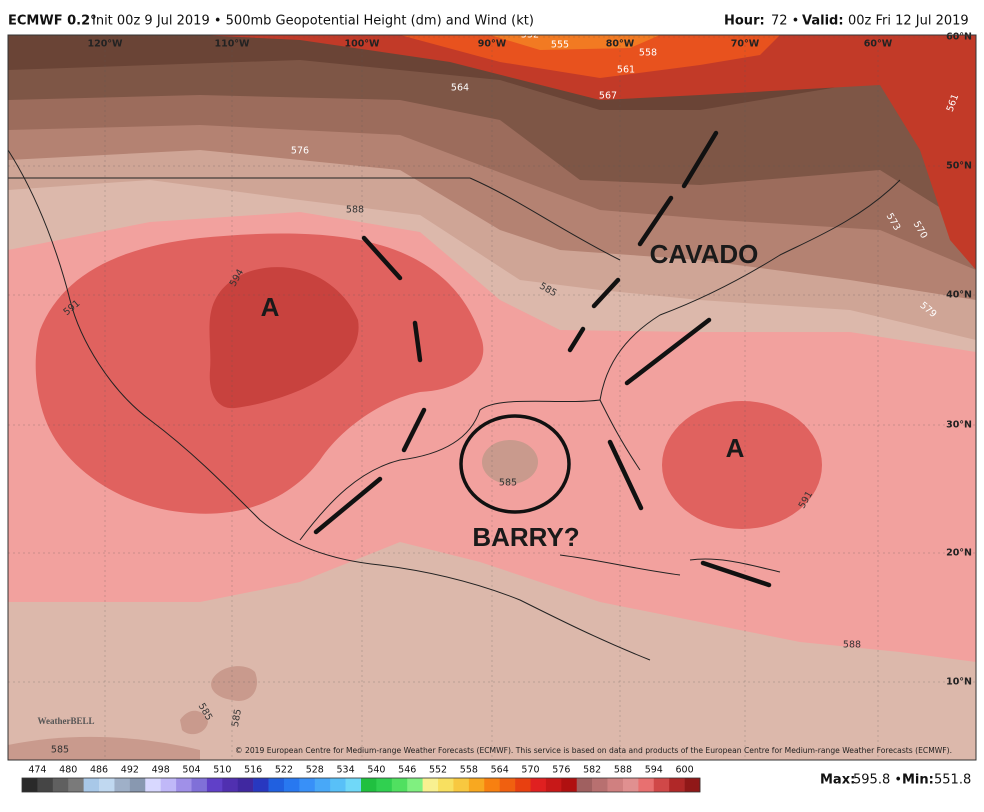 The width and height of the screenshot is (984, 812). What do you see at coordinates (376, 770) in the screenshot?
I see `colorbar-label: 540` at bounding box center [376, 770].